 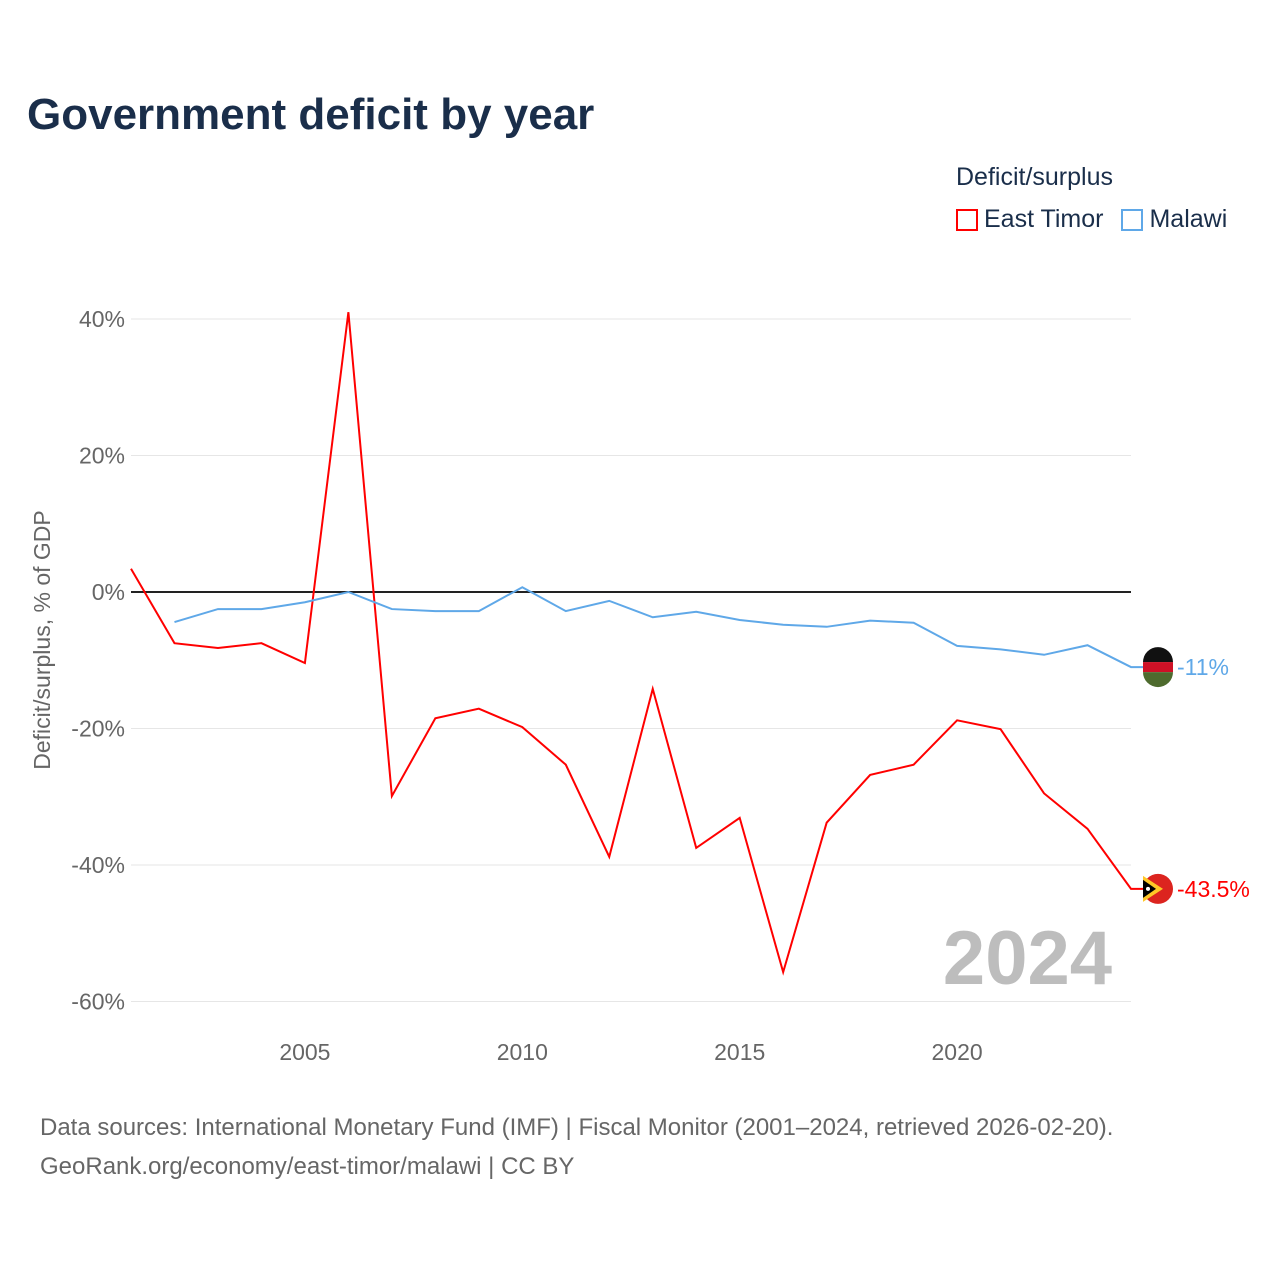 What do you see at coordinates (98, 729) in the screenshot?
I see `y-tick-label: -20%` at bounding box center [98, 729].